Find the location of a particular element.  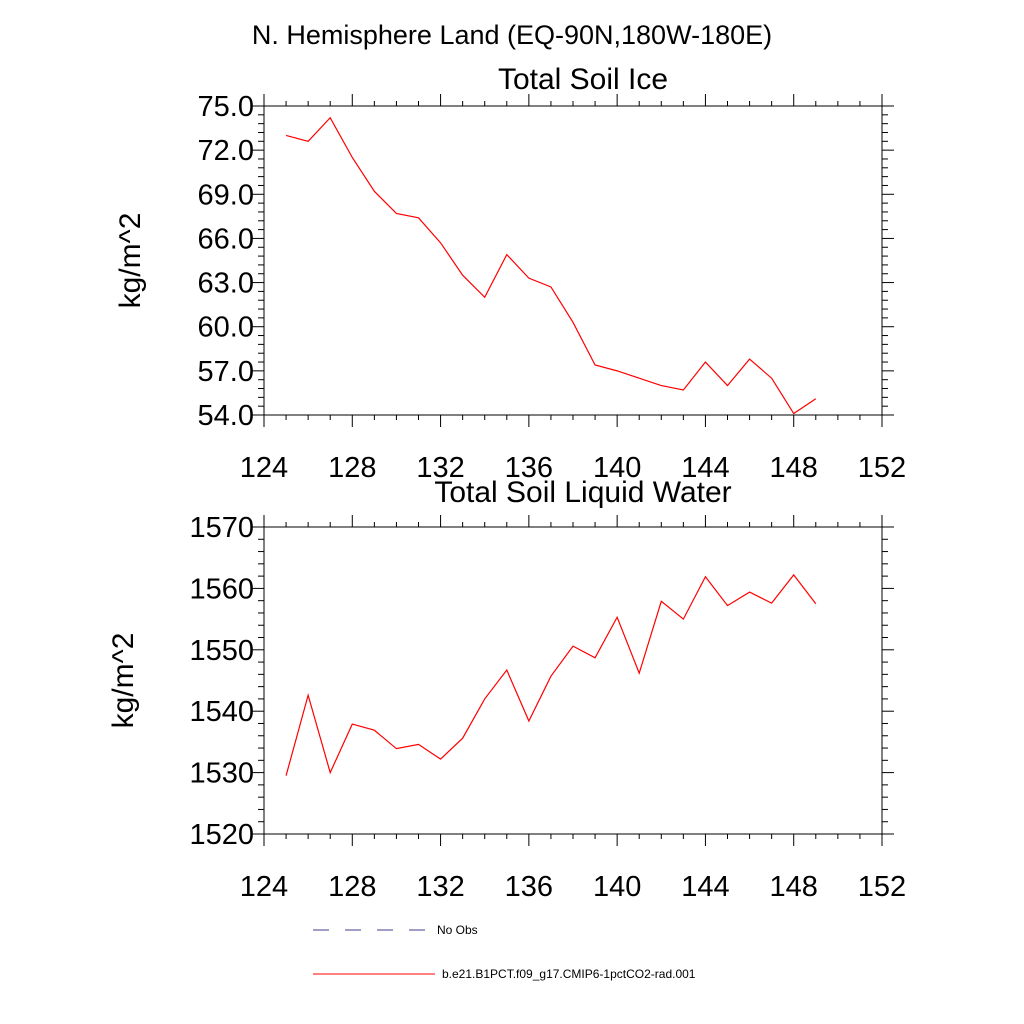

y-tick-label: 1520 is located at coordinates (221, 835).